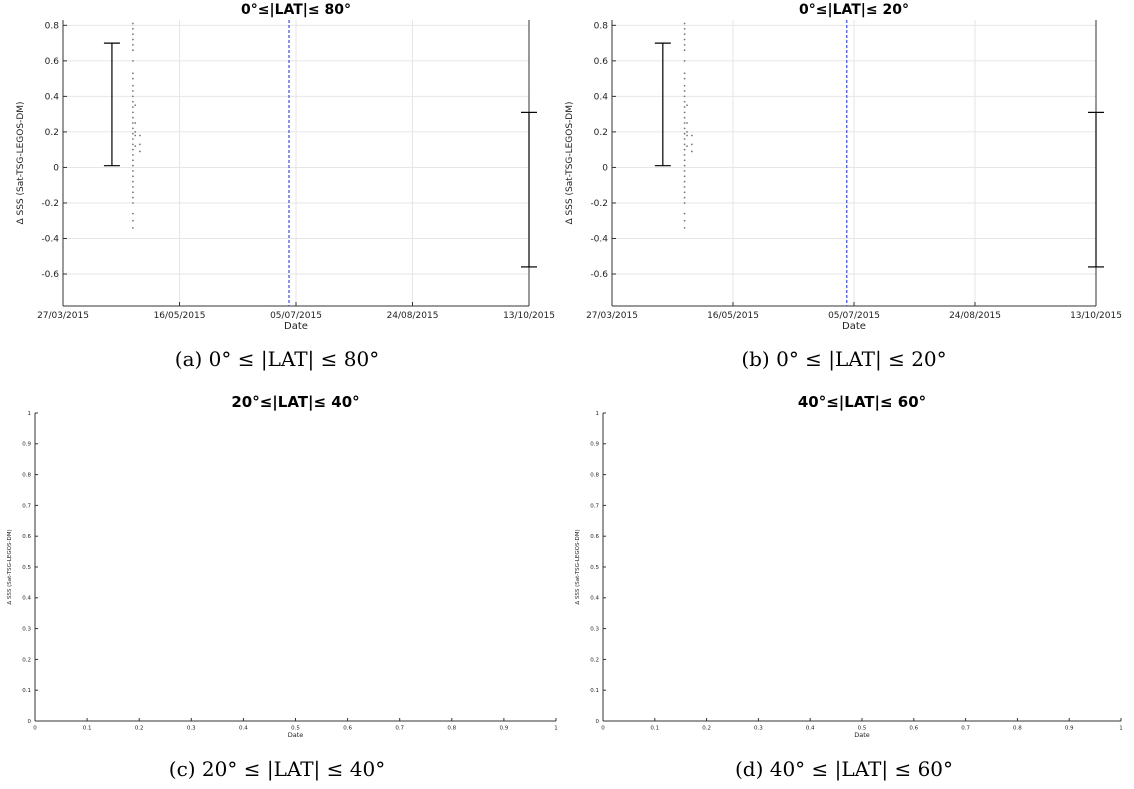 The width and height of the screenshot is (1134, 789). I want to click on y-tick-label-d-6: 0.6, so click(594, 537).